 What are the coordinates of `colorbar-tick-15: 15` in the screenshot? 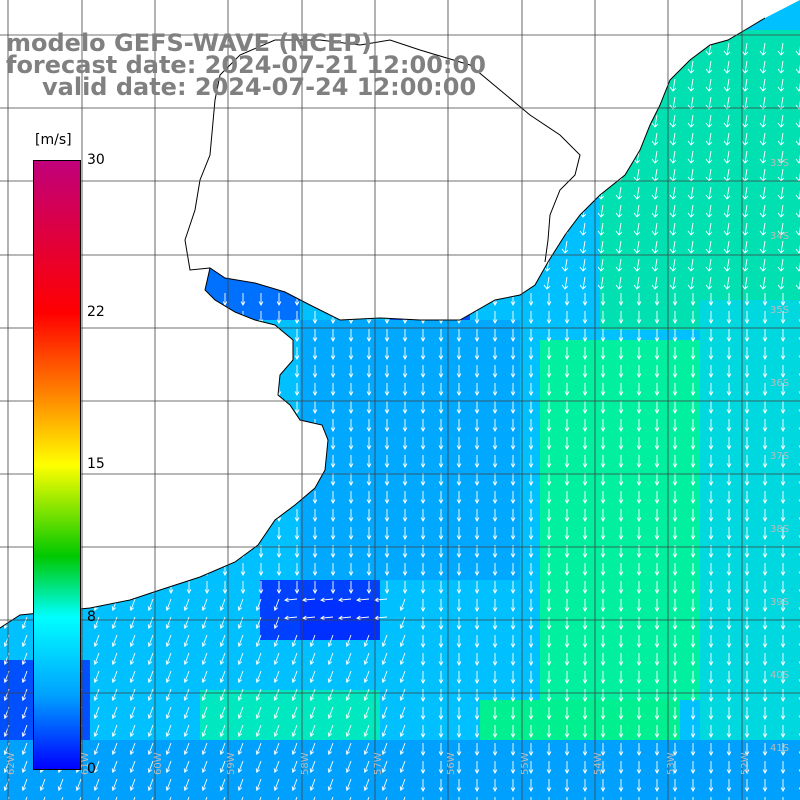 It's located at (96, 464).